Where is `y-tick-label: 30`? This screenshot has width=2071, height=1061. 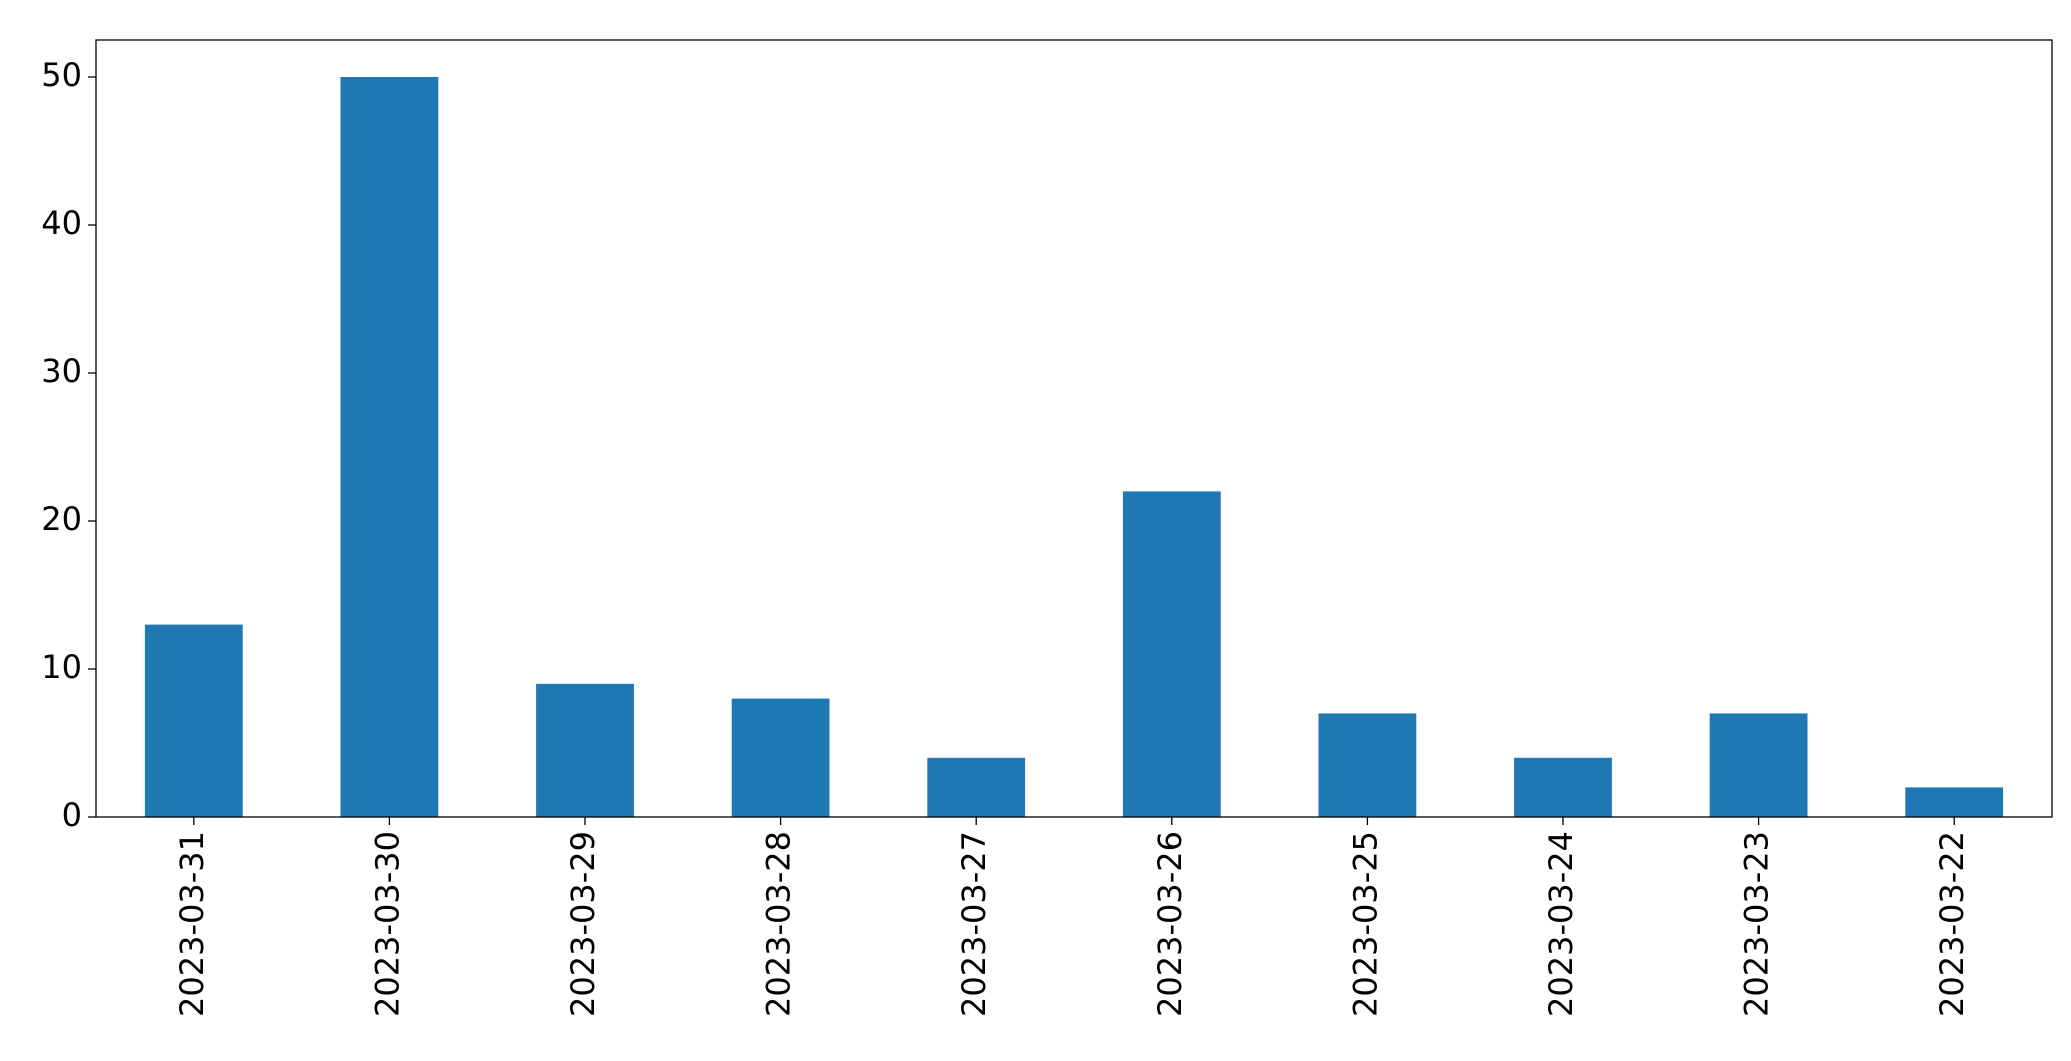
y-tick-label: 30 is located at coordinates (61, 371).